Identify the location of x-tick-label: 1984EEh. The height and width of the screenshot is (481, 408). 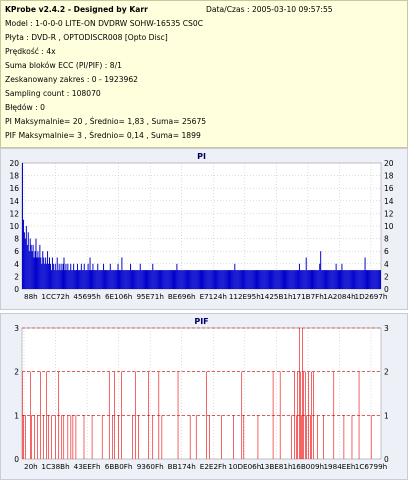
(339, 466).